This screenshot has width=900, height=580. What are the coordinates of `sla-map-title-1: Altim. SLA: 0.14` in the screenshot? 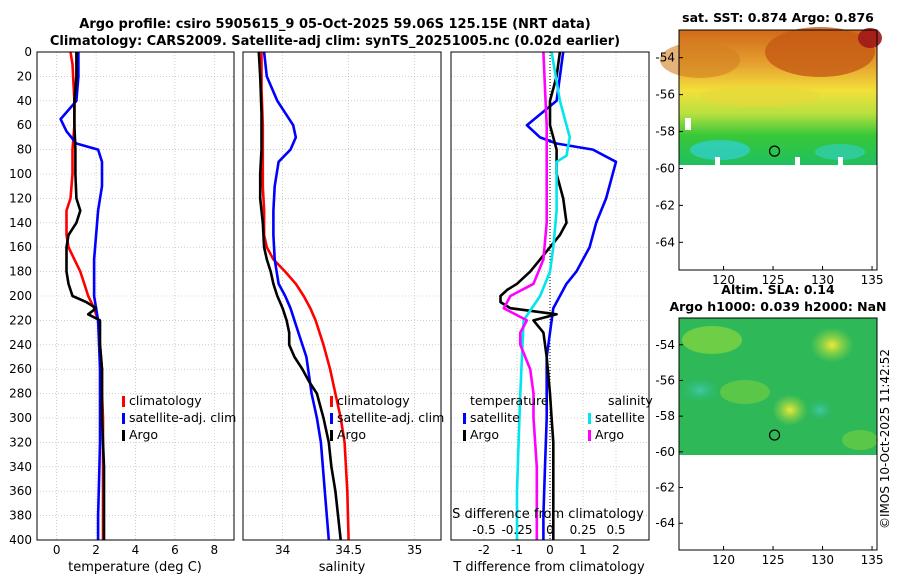 It's located at (778, 289).